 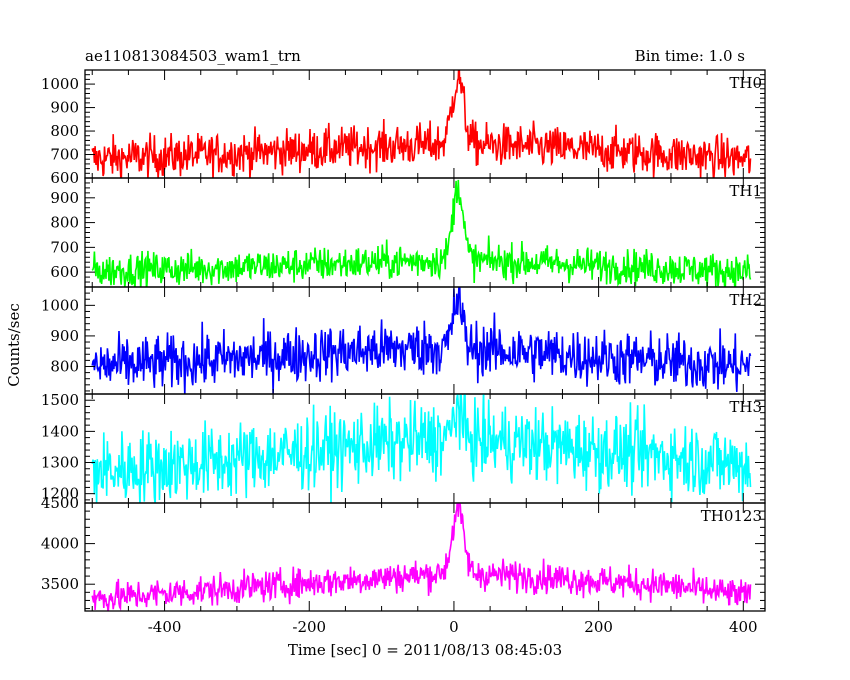 What do you see at coordinates (60, 544) in the screenshot?
I see `y-tick-label: 4000` at bounding box center [60, 544].